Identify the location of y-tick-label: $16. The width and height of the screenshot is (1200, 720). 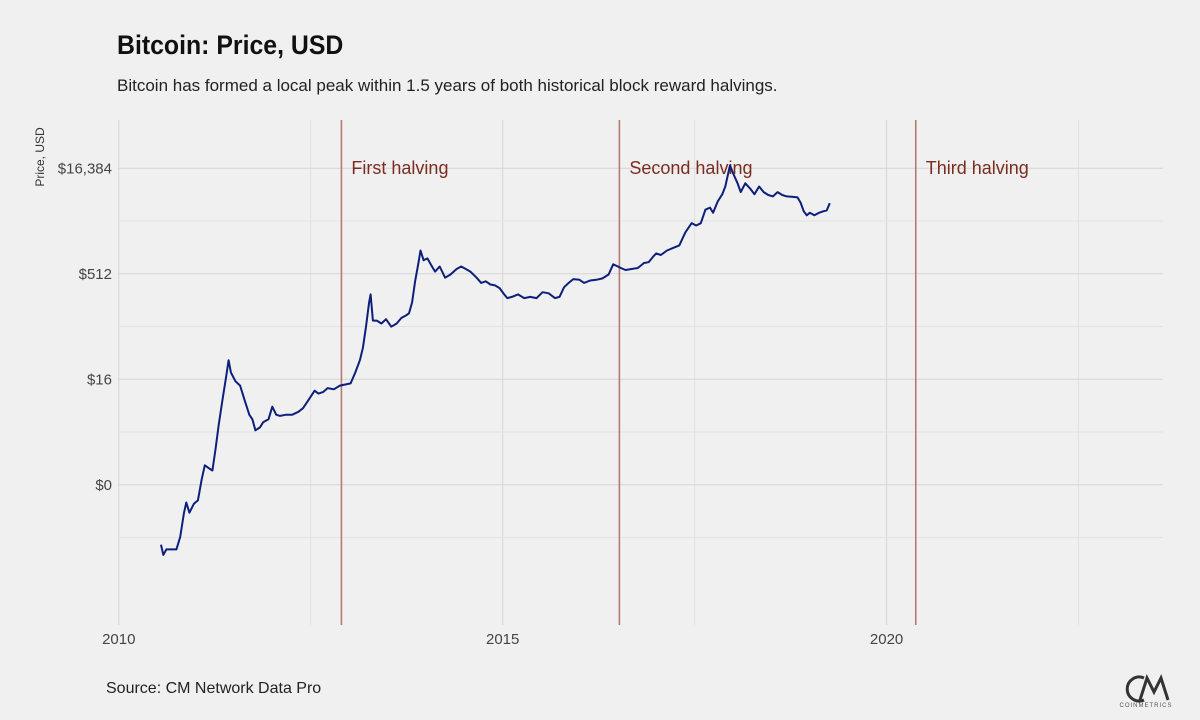
(99, 379).